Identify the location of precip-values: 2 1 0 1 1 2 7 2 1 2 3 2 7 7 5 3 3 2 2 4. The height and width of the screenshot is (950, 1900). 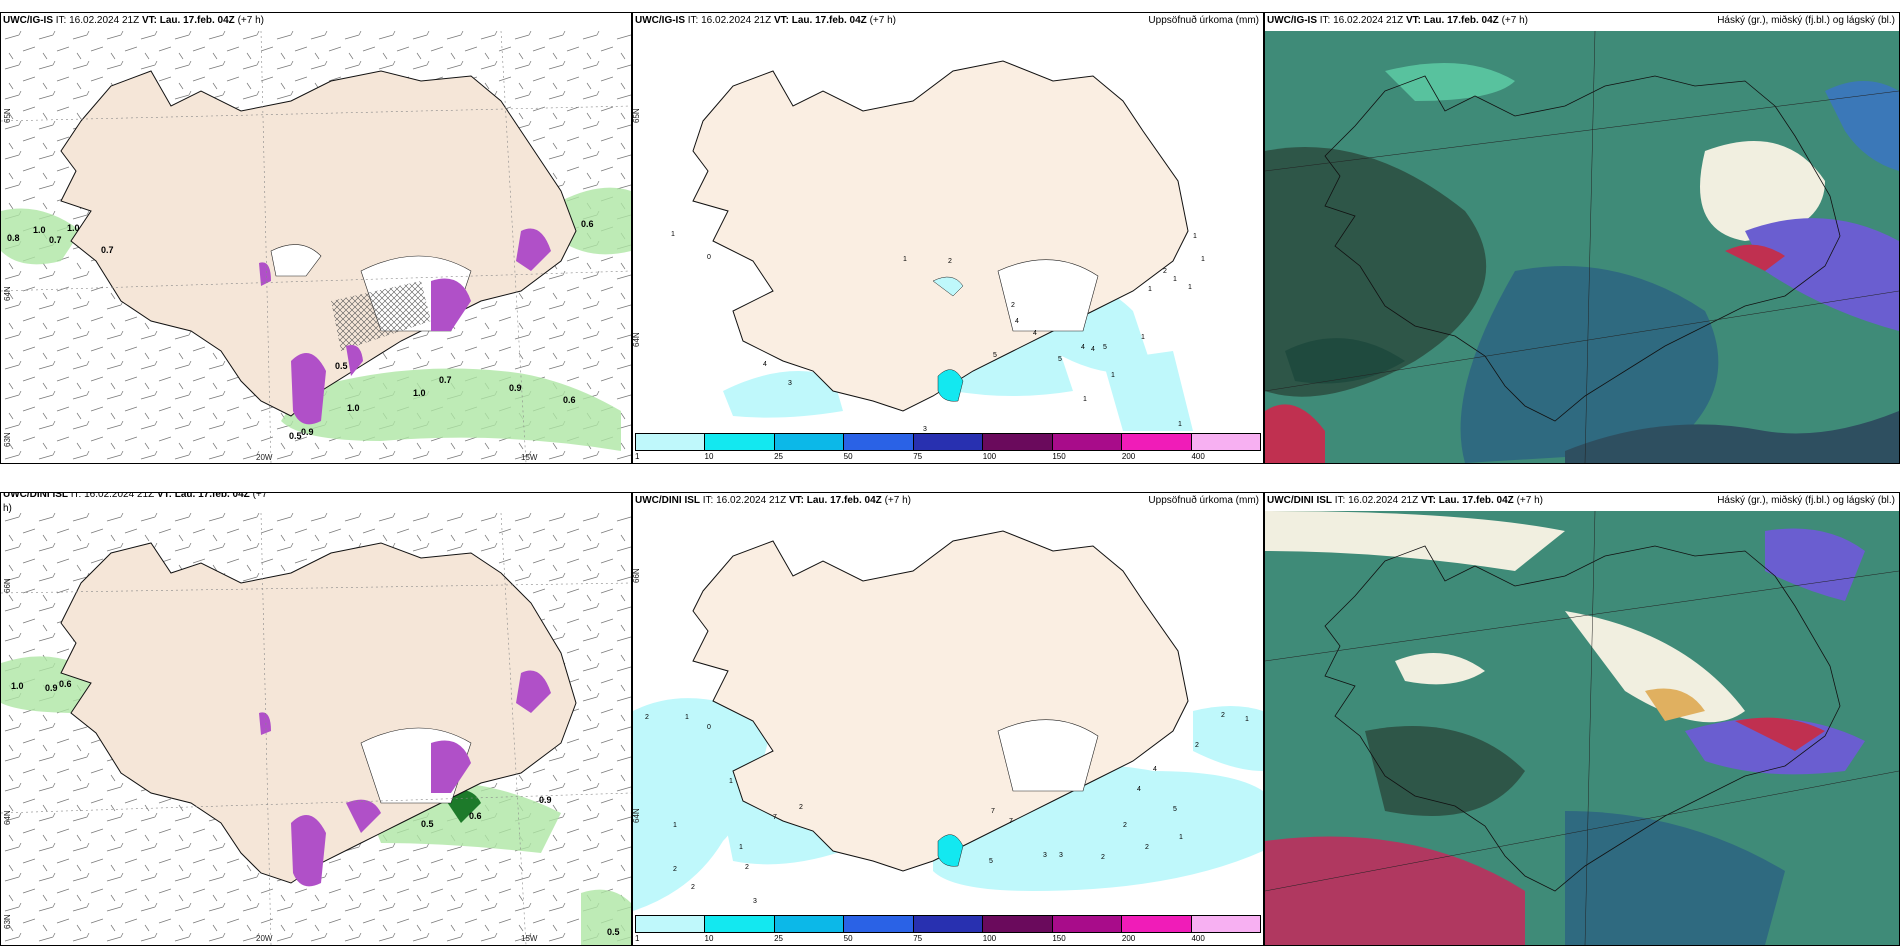
(947, 808).